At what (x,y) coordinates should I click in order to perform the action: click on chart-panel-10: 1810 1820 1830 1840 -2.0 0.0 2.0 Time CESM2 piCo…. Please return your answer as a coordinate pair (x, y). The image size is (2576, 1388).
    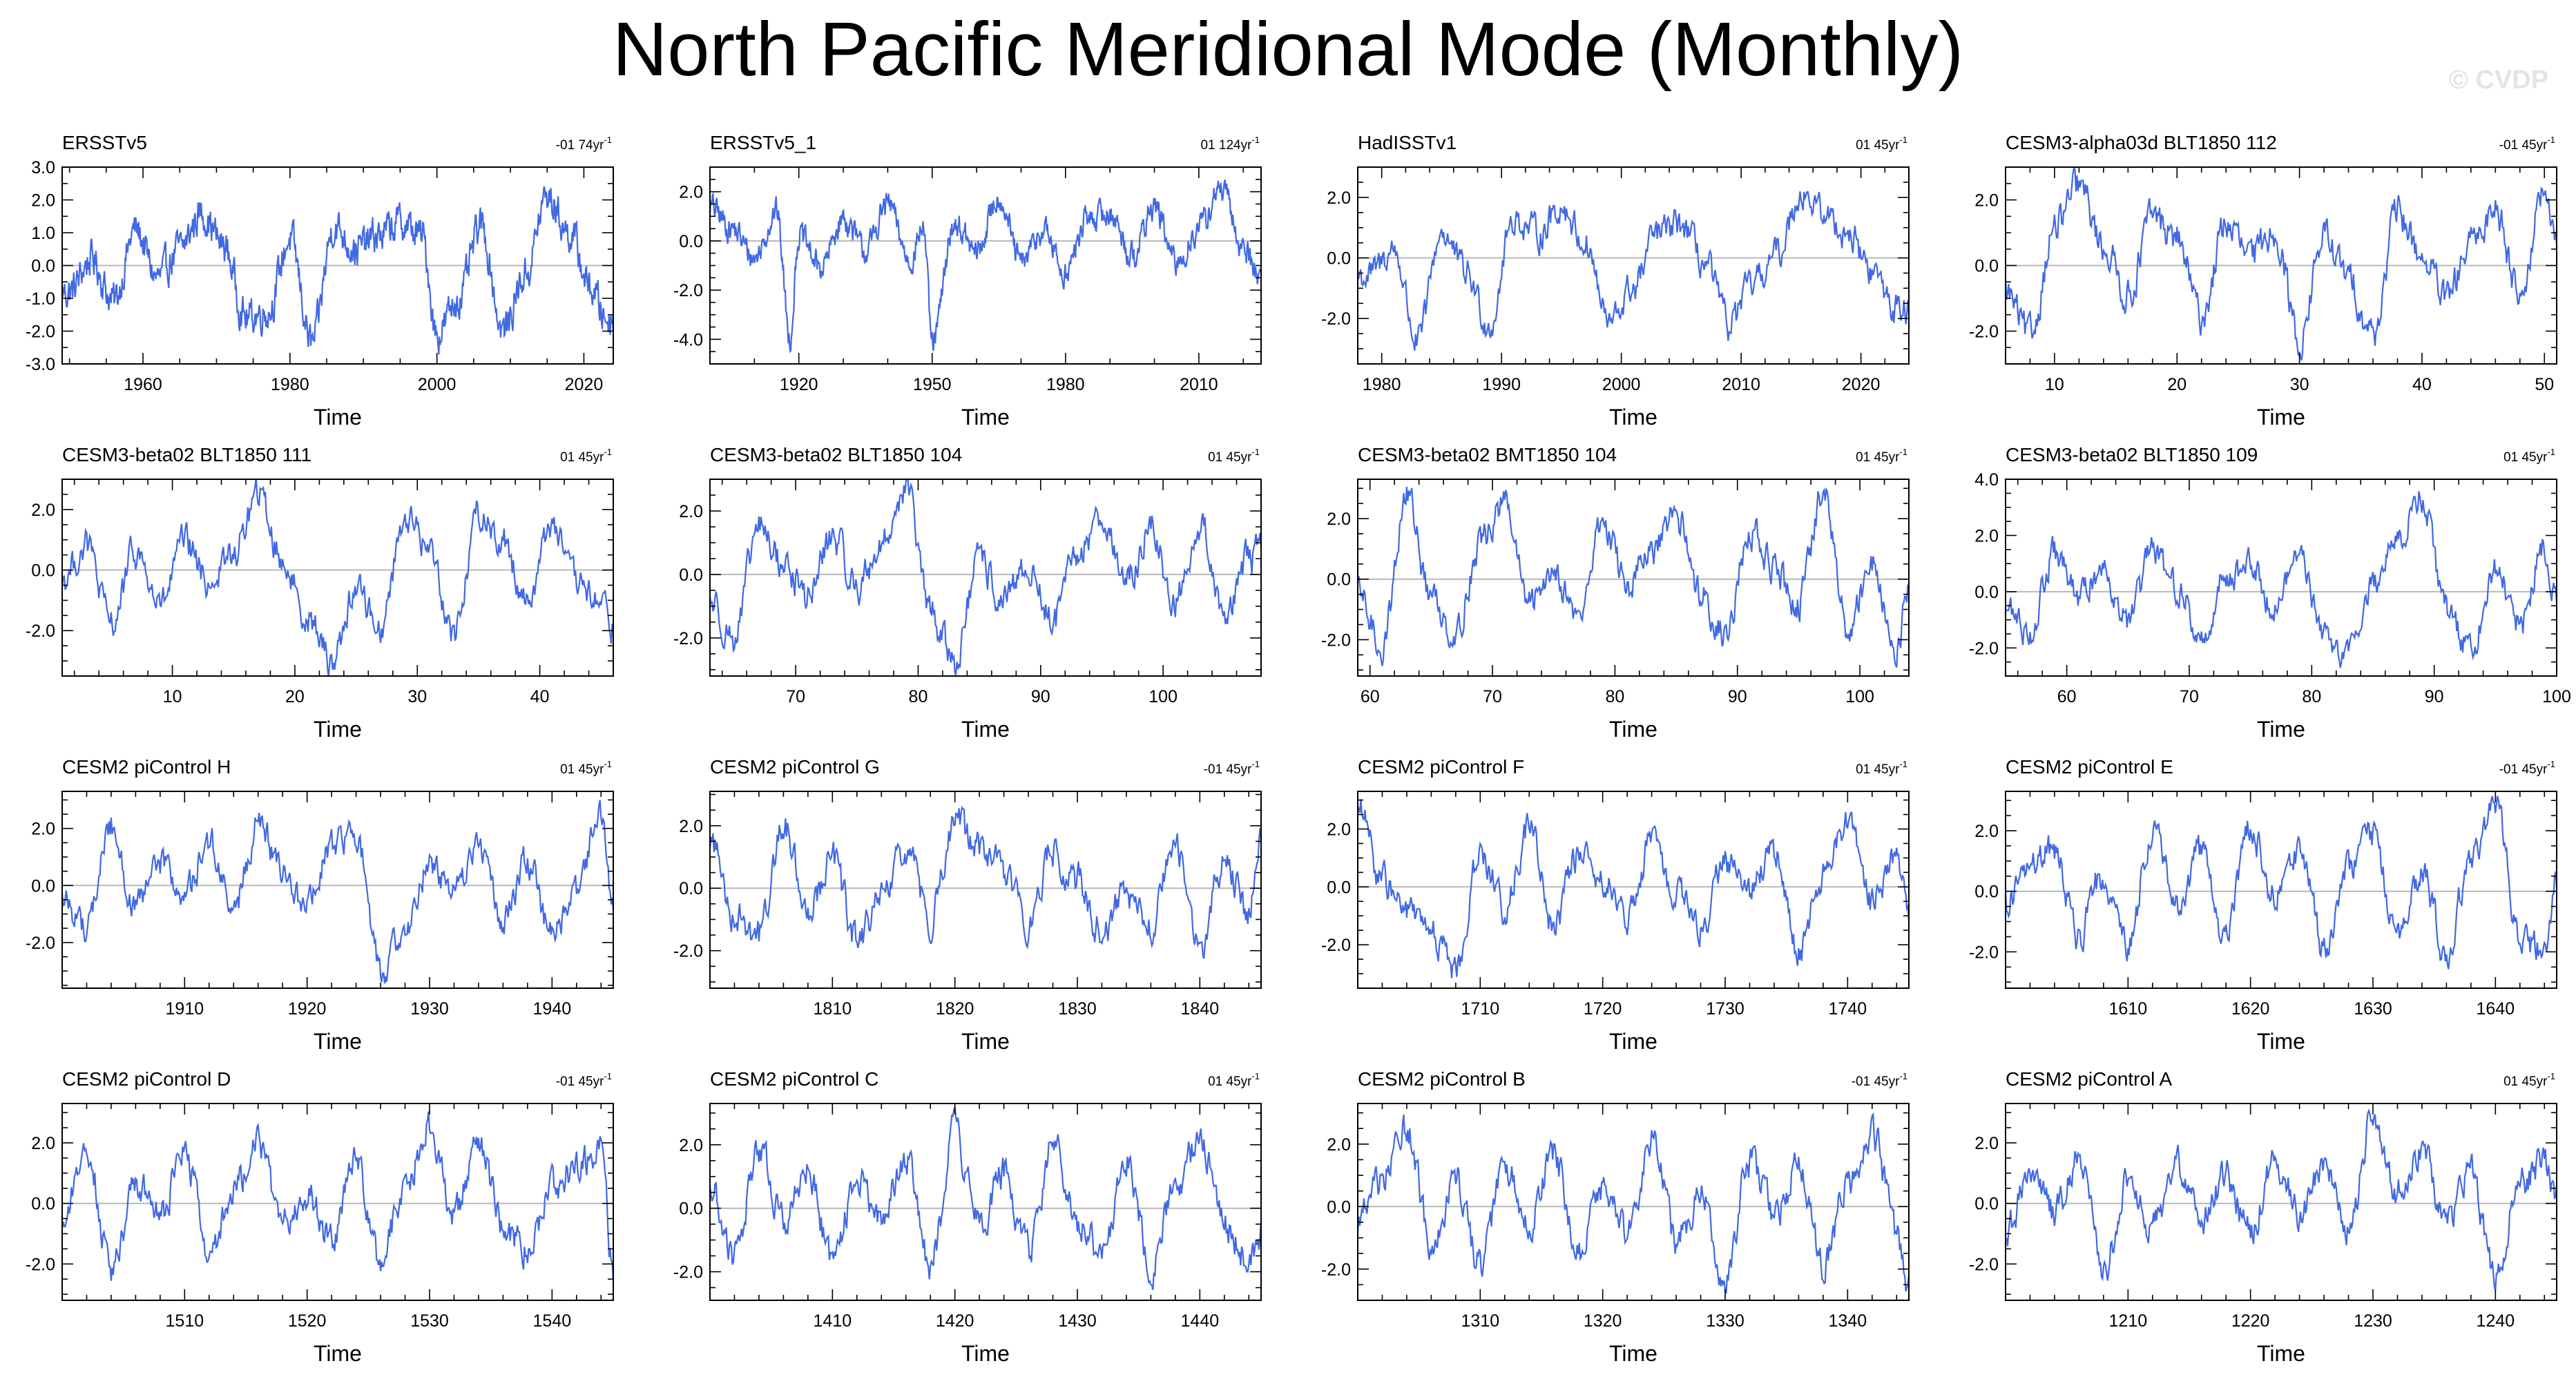
    Looking at the image, I should click on (967, 905).